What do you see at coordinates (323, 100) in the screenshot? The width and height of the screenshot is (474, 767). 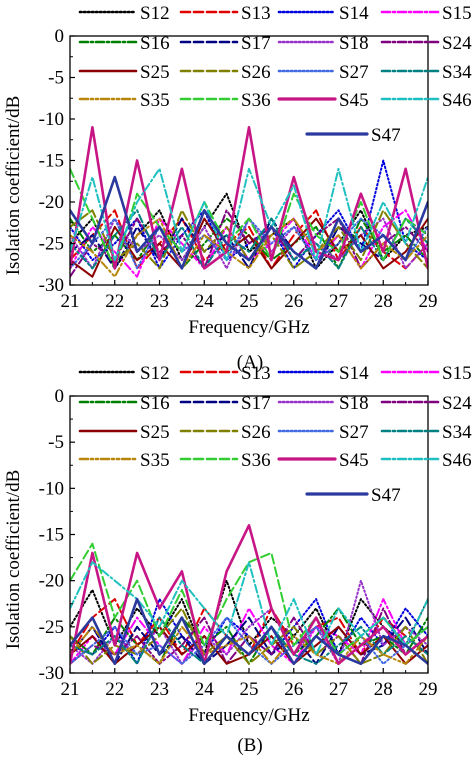 I see `legend-item-s45: S45` at bounding box center [323, 100].